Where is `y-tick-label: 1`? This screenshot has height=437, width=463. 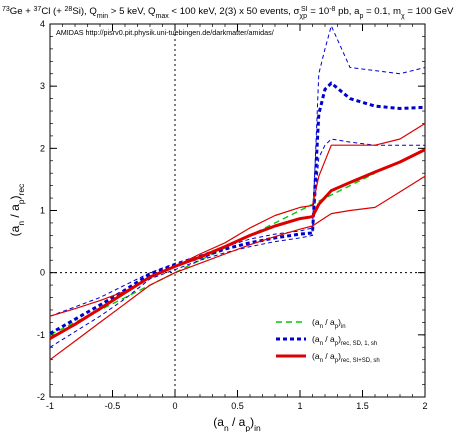 y-tick-label: 1 is located at coordinates (42, 211).